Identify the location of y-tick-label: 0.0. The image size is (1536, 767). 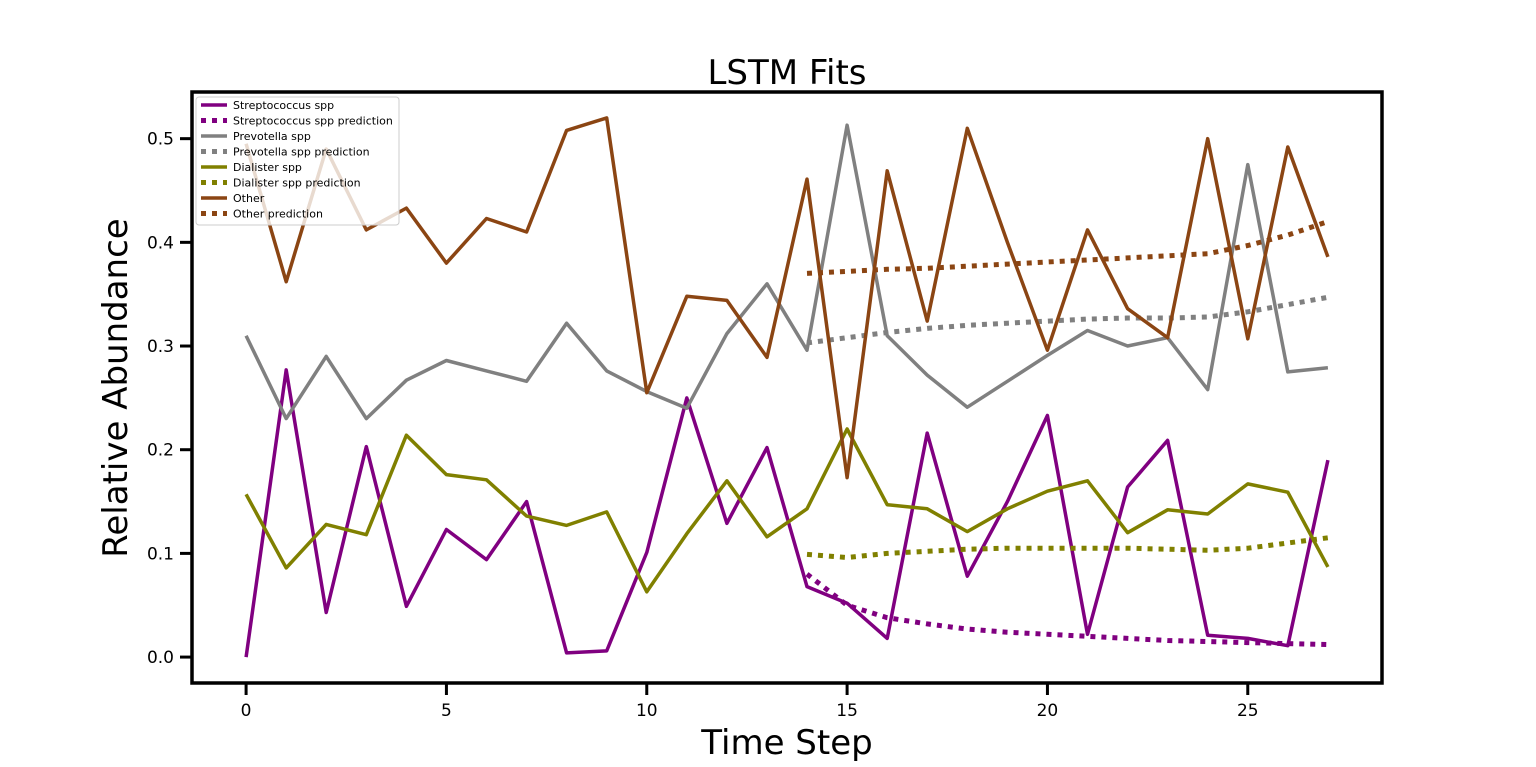
(160, 658).